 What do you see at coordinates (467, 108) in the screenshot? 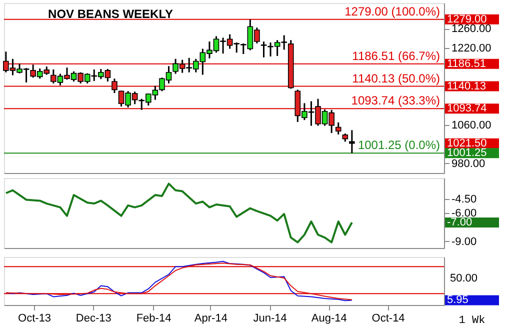
I see `text: 1093.74` at bounding box center [467, 108].